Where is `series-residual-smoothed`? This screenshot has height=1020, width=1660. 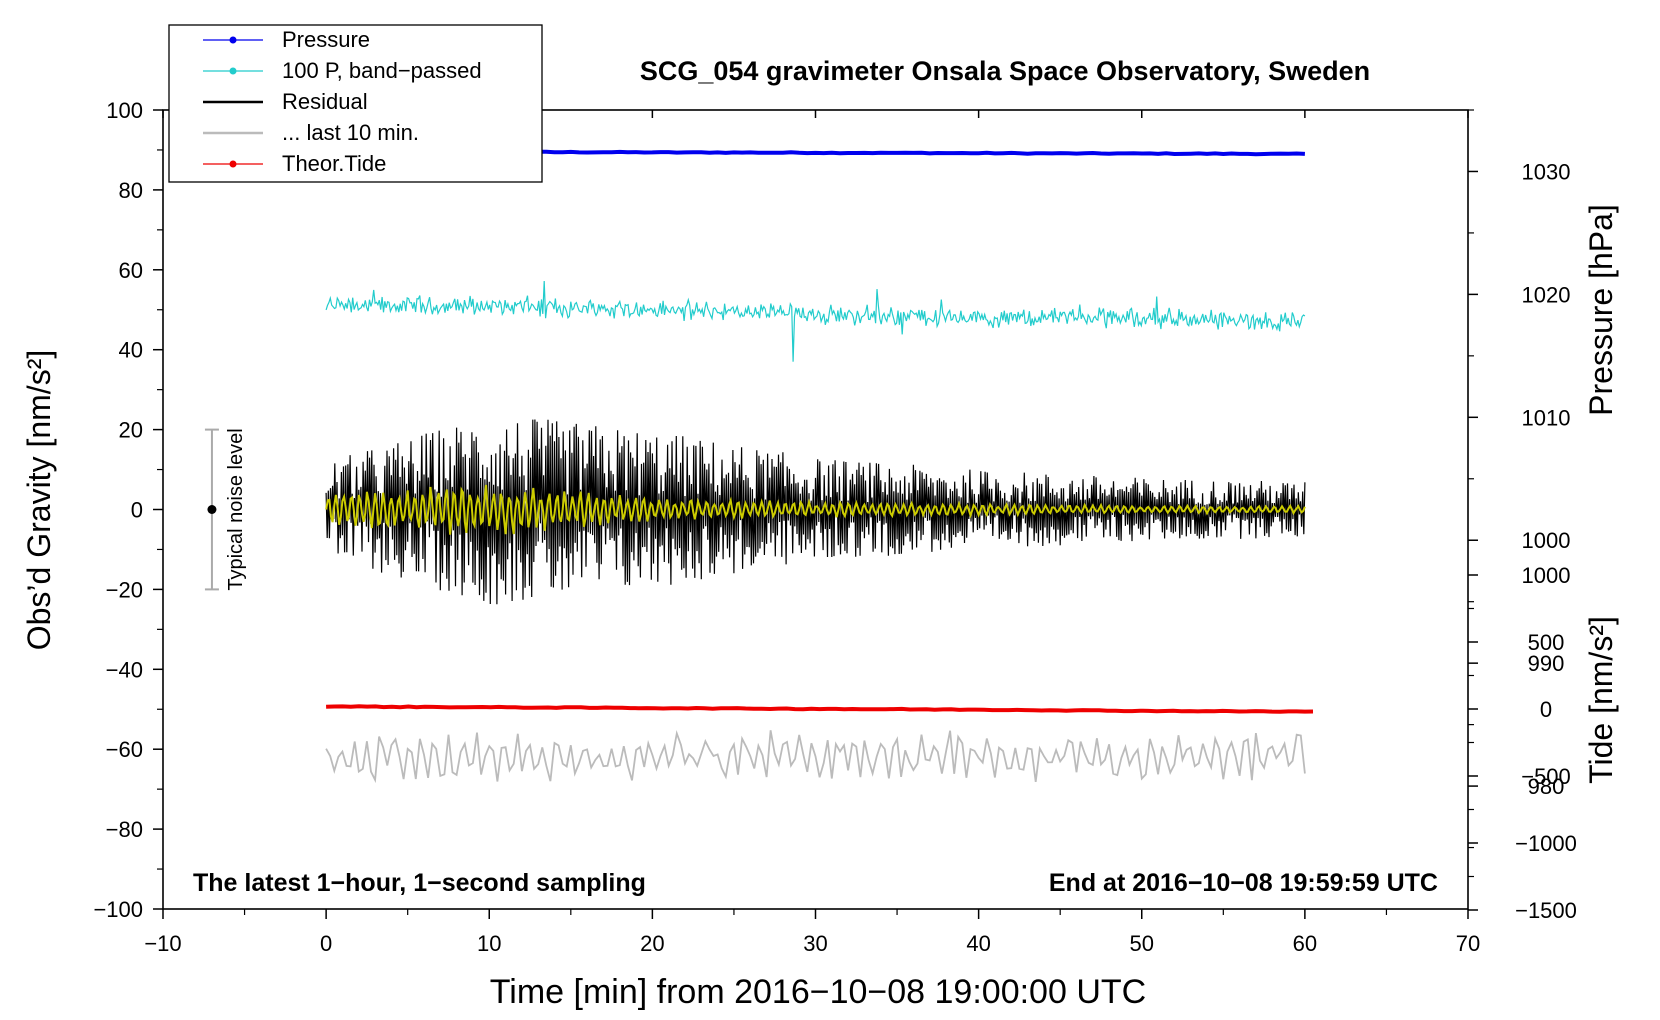 series-residual-smoothed is located at coordinates (815, 509).